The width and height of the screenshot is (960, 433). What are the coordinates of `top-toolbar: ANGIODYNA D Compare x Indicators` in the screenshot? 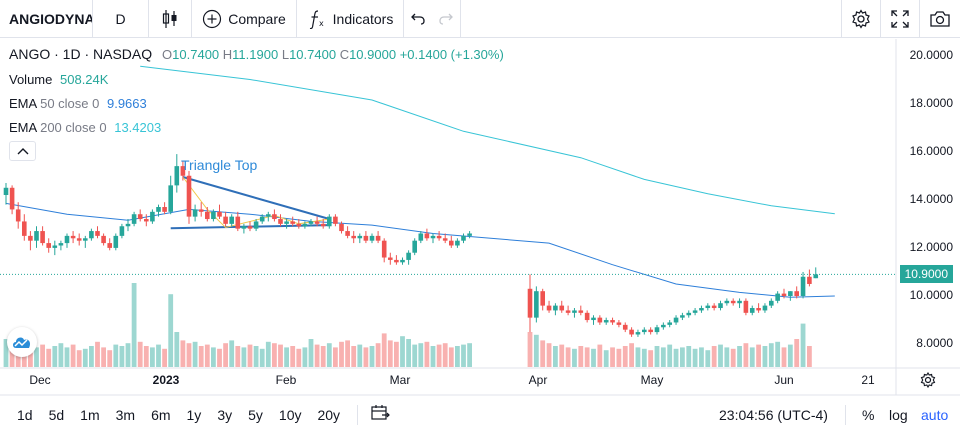 It's located at (480, 19).